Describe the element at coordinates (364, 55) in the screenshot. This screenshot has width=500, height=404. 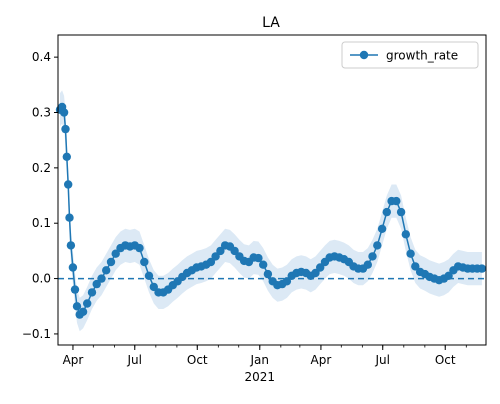
I see `legend-marker` at that location.